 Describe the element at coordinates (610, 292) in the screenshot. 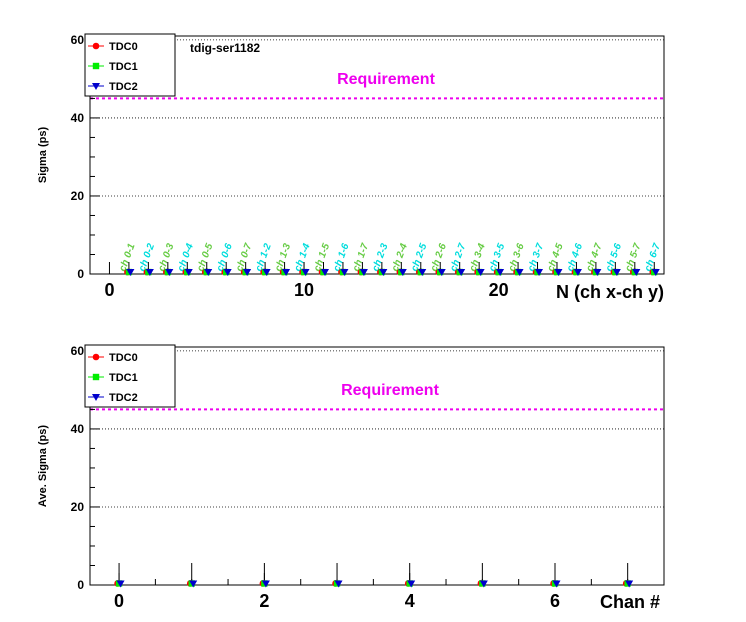

I see `top-x-axis-title: N (ch x-ch y)` at that location.